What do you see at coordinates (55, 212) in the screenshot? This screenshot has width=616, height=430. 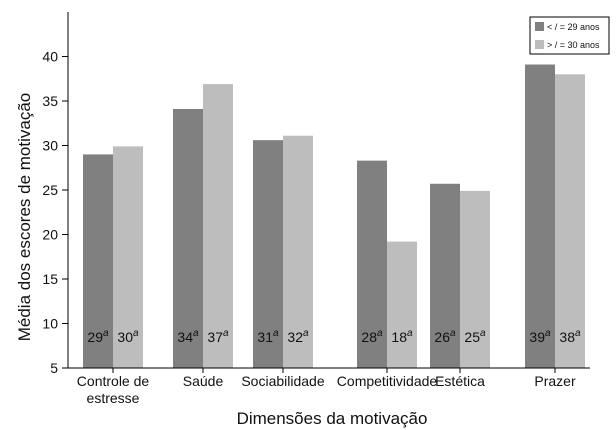 I see `y-ticks-layer: 5 10 15 20 25 30 35 40` at bounding box center [55, 212].